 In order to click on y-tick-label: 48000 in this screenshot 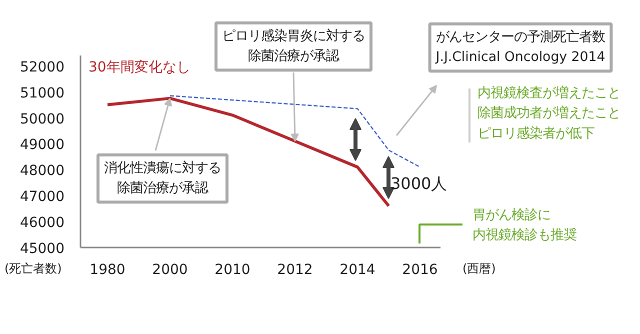, I will do `click(42, 171)`.